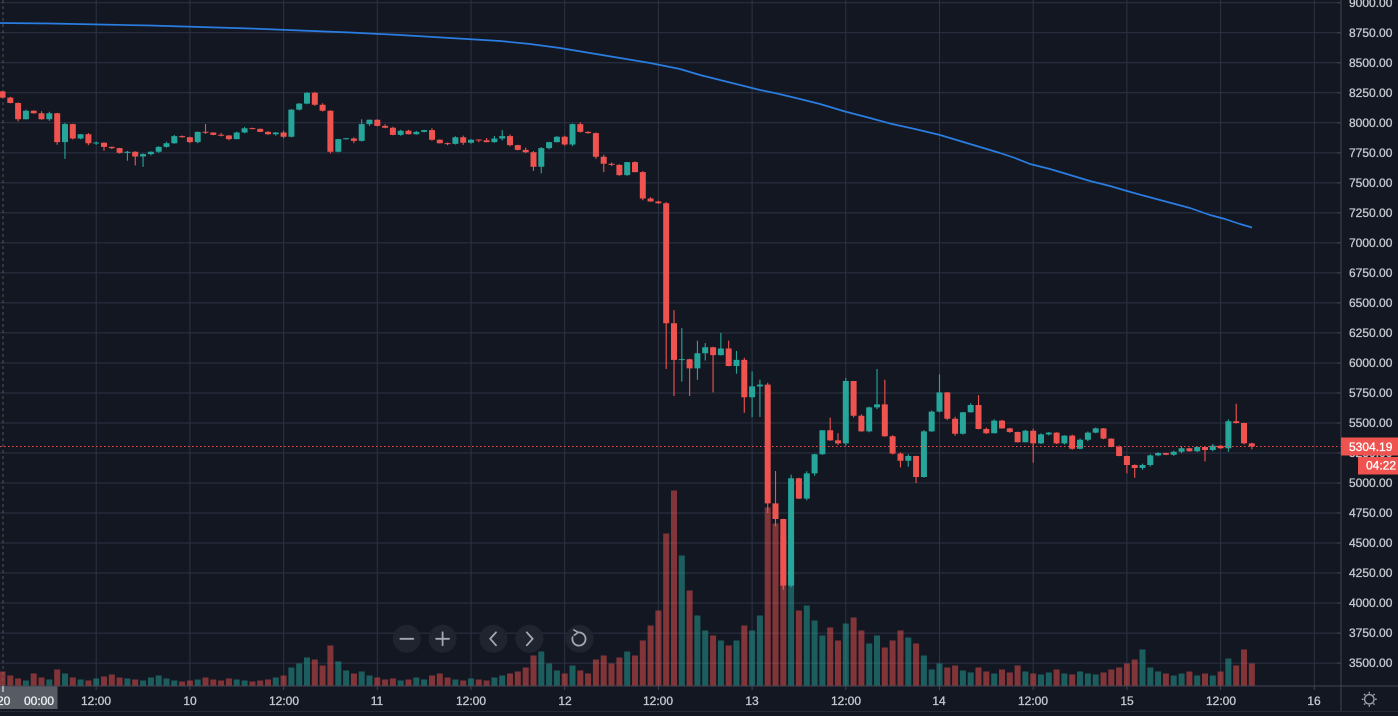  I want to click on svg-text: 5750.00, so click(1371, 393).